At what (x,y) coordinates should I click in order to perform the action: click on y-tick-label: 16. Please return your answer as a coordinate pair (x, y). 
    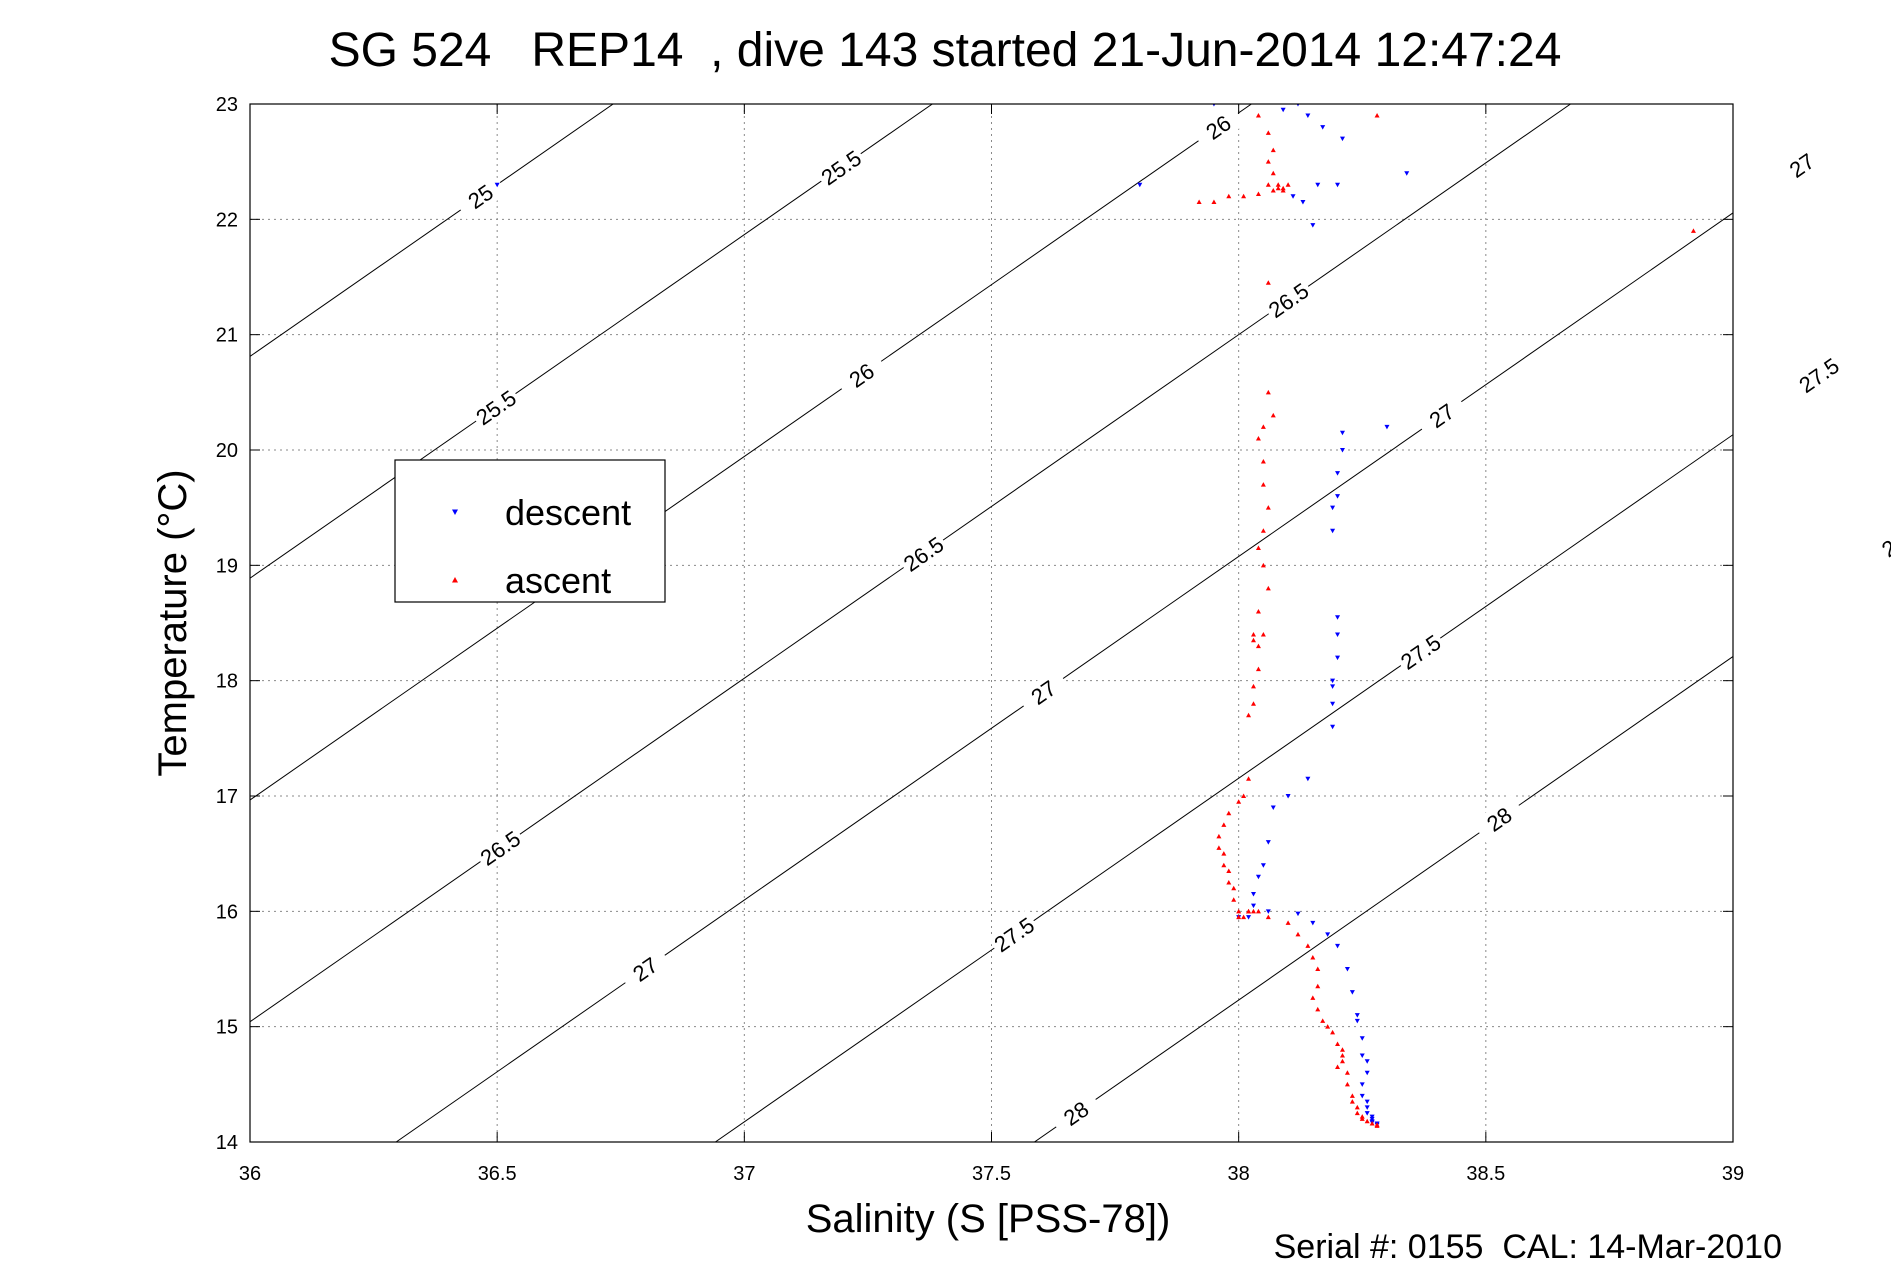
    Looking at the image, I should click on (227, 912).